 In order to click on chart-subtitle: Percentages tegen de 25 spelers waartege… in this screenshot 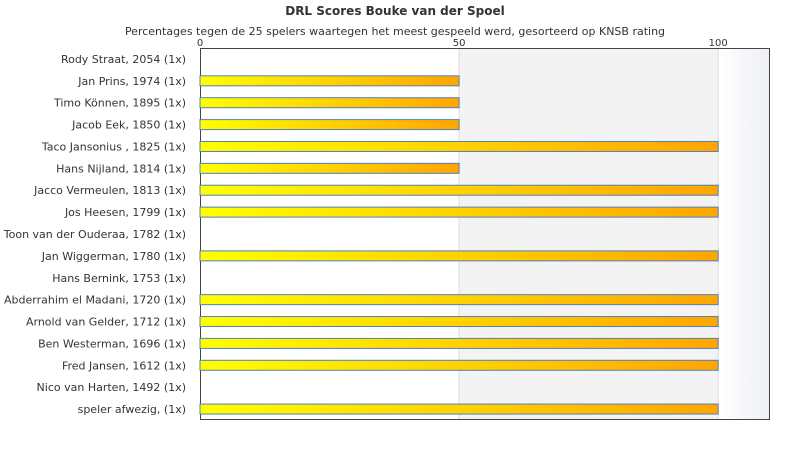, I will do `click(395, 31)`.